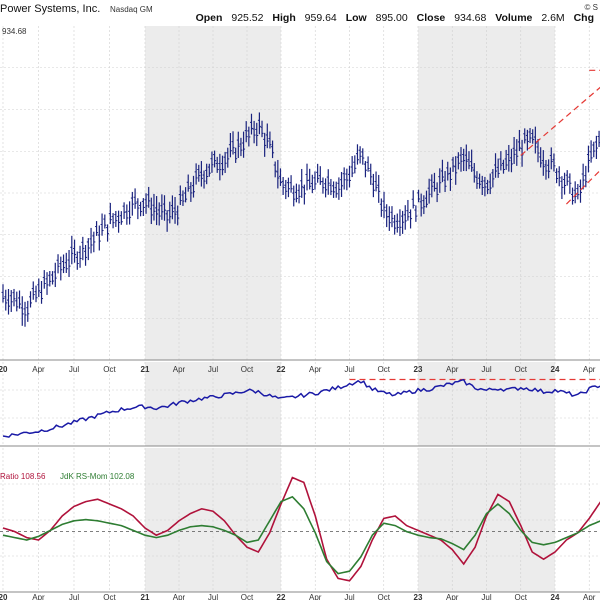 Image resolution: width=600 pixels, height=600 pixels. What do you see at coordinates (583, 18) in the screenshot?
I see `stat-chg: Chg` at bounding box center [583, 18].